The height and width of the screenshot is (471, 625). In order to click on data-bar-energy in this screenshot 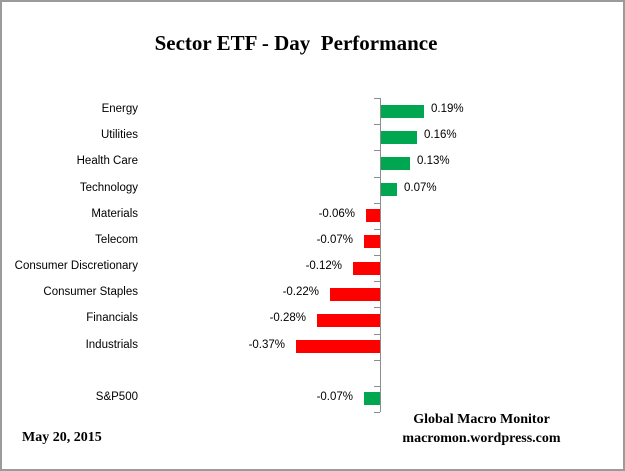, I will do `click(402, 111)`.